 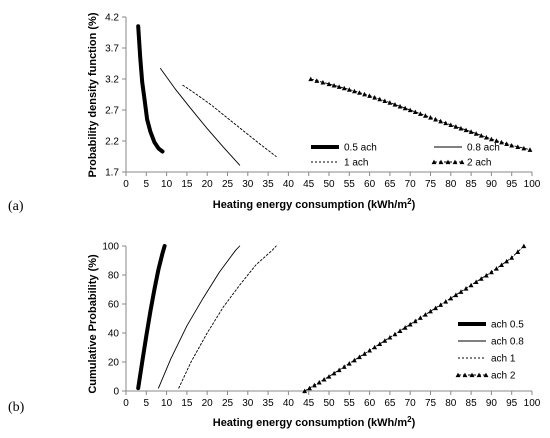 I want to click on x-tick-label: 15, so click(x=187, y=403).